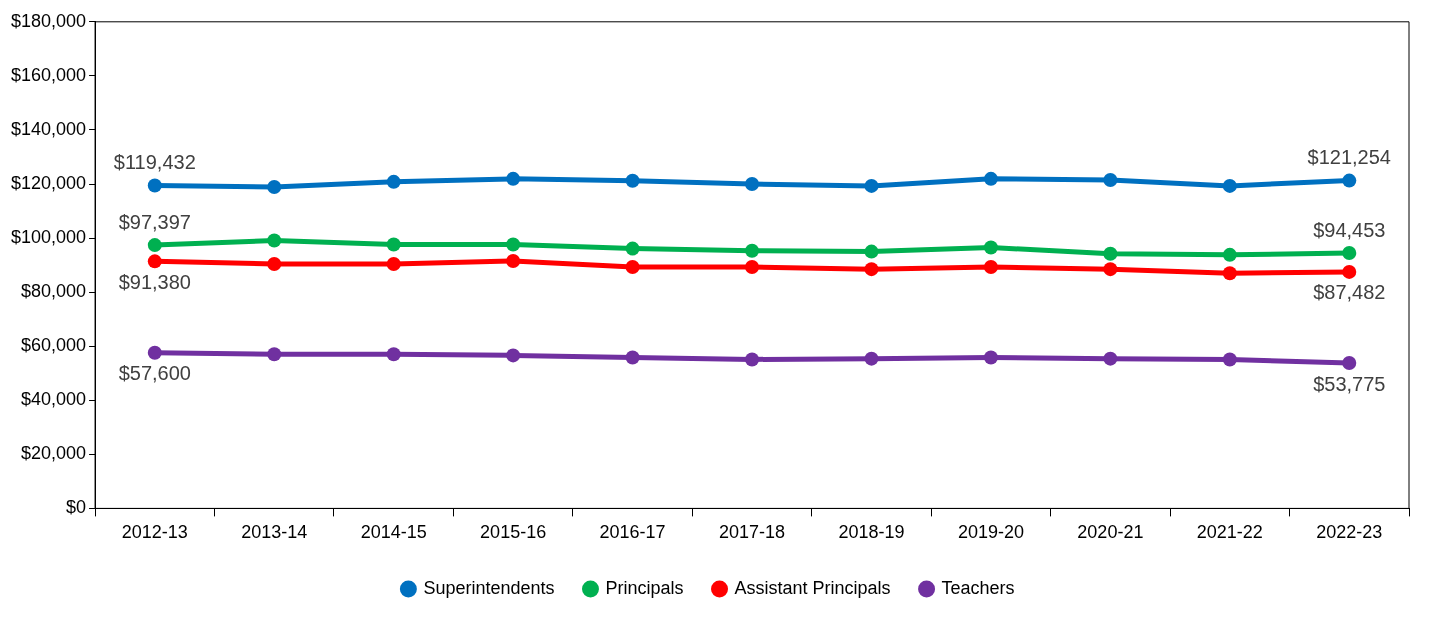  Describe the element at coordinates (752, 532) in the screenshot. I see `x-tick-label: 2017-18` at that location.